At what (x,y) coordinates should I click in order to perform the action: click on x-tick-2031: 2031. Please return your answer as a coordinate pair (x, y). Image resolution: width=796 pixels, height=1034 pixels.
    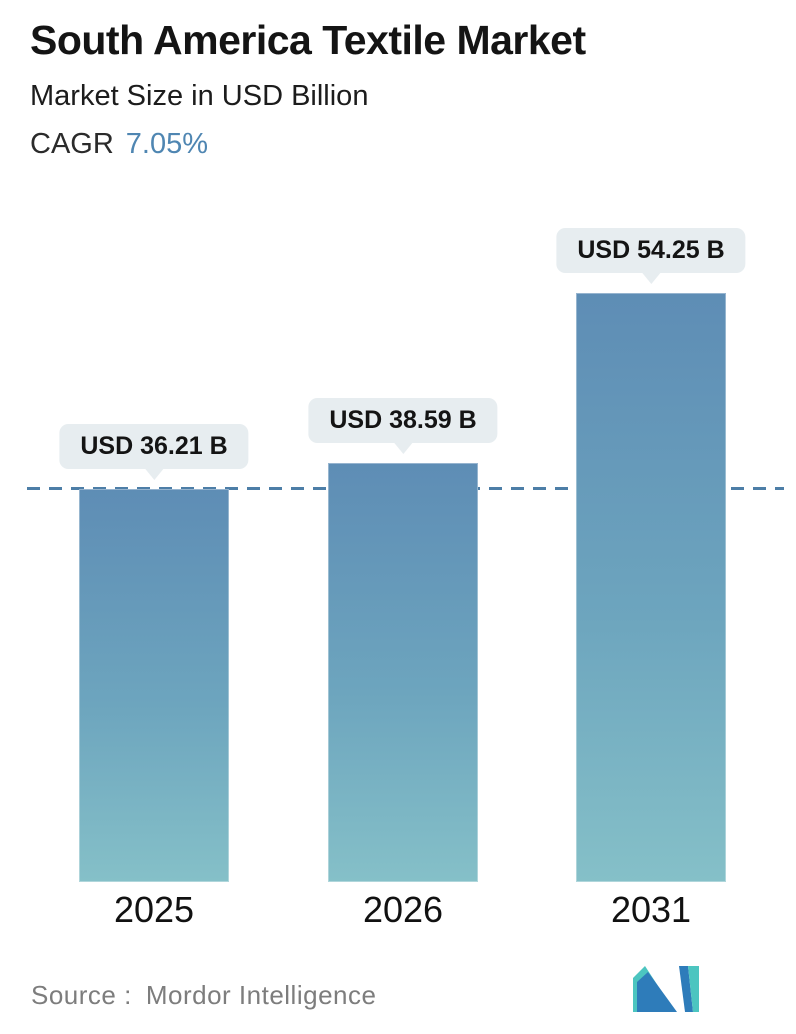
    Looking at the image, I should click on (651, 909).